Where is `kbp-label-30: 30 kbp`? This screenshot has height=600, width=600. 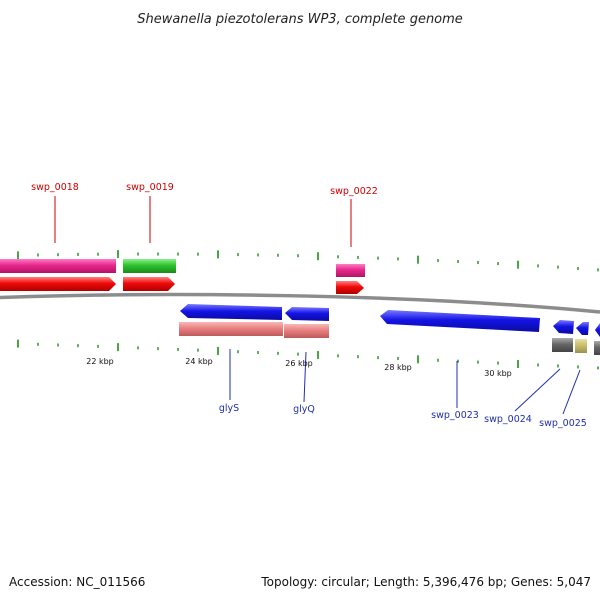 kbp-label-30: 30 kbp is located at coordinates (498, 373).